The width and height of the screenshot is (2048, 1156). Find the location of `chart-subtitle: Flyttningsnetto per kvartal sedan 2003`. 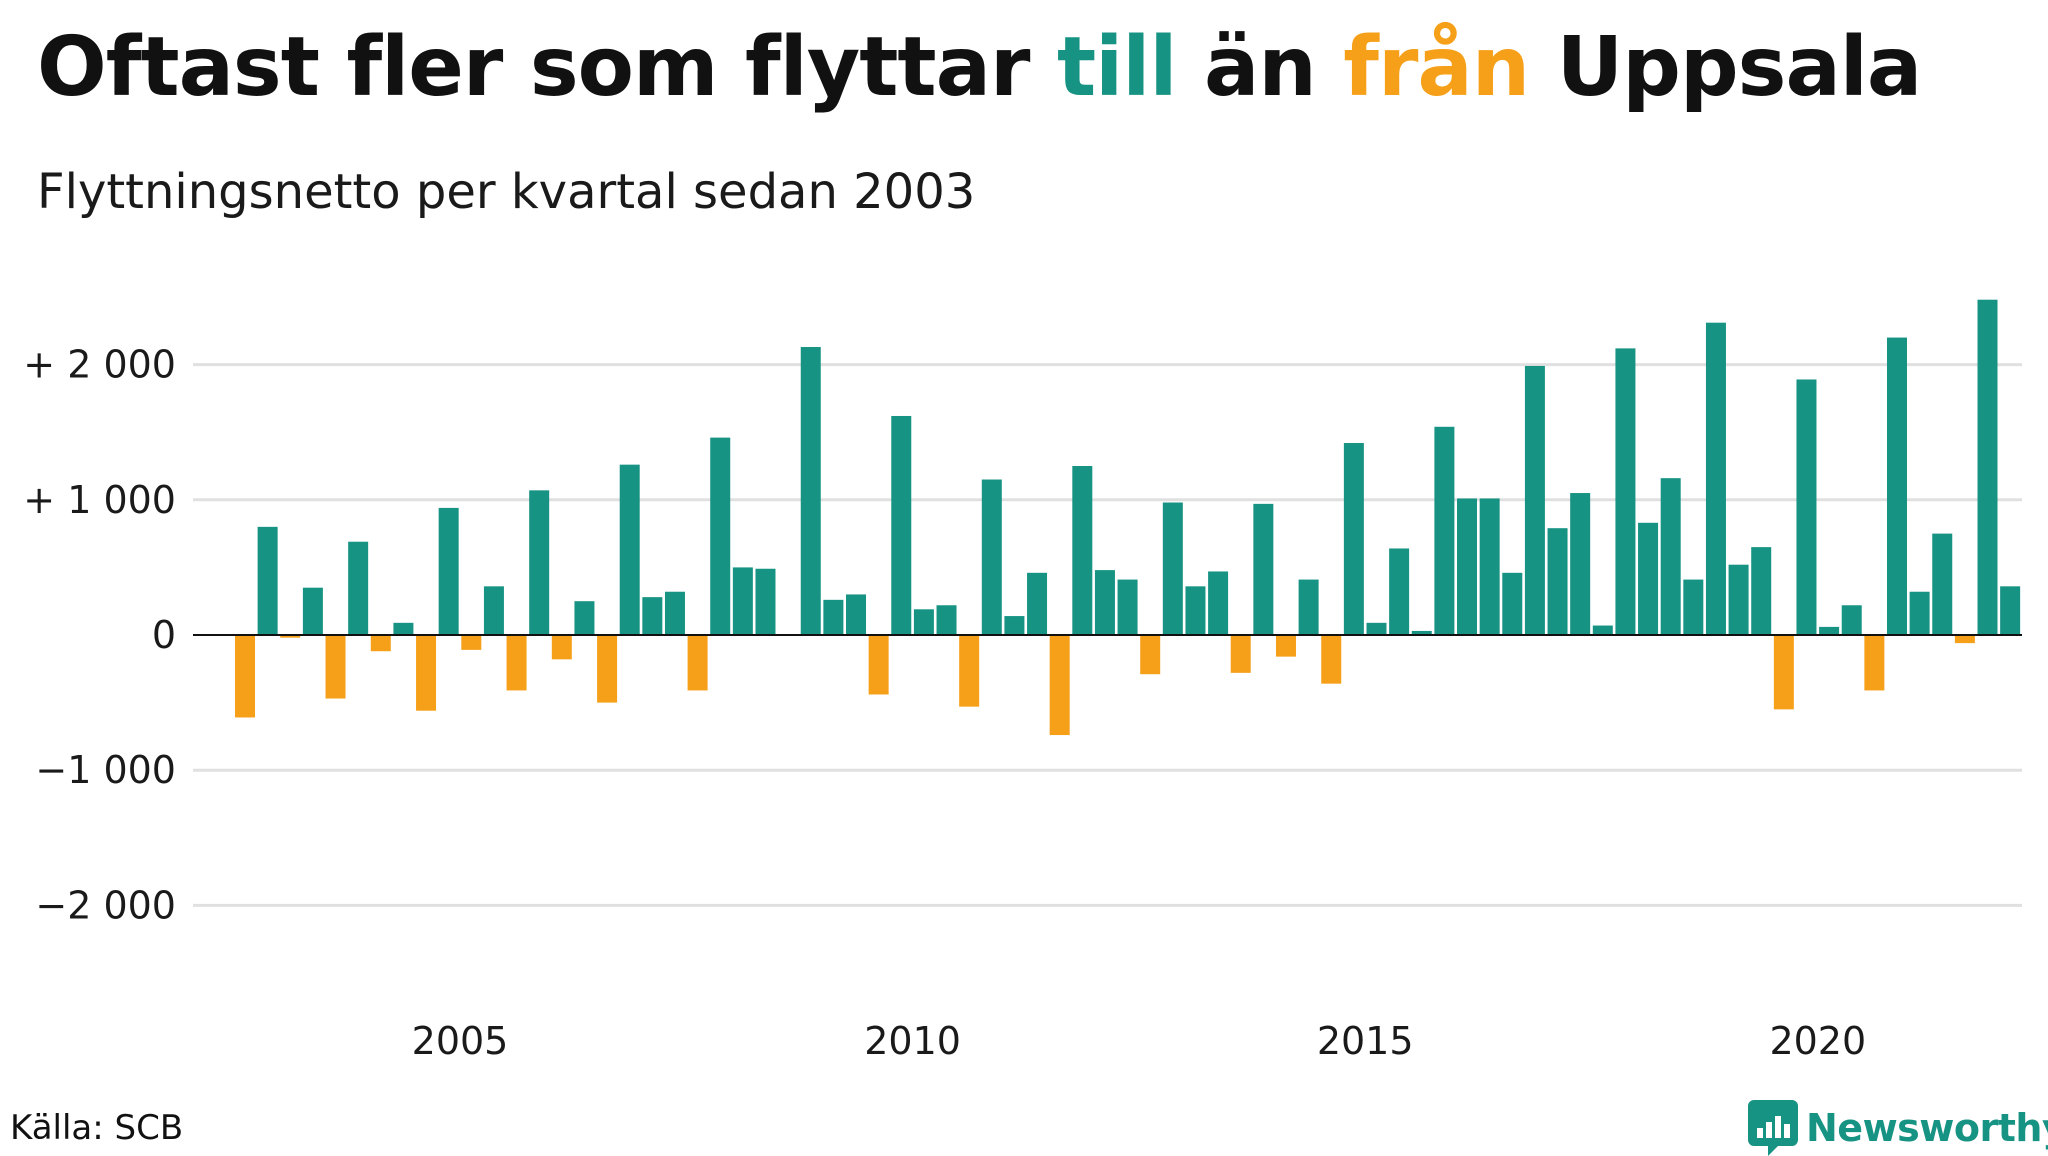

chart-subtitle: Flyttningsnetto per kvartal sedan 2003 is located at coordinates (506, 192).